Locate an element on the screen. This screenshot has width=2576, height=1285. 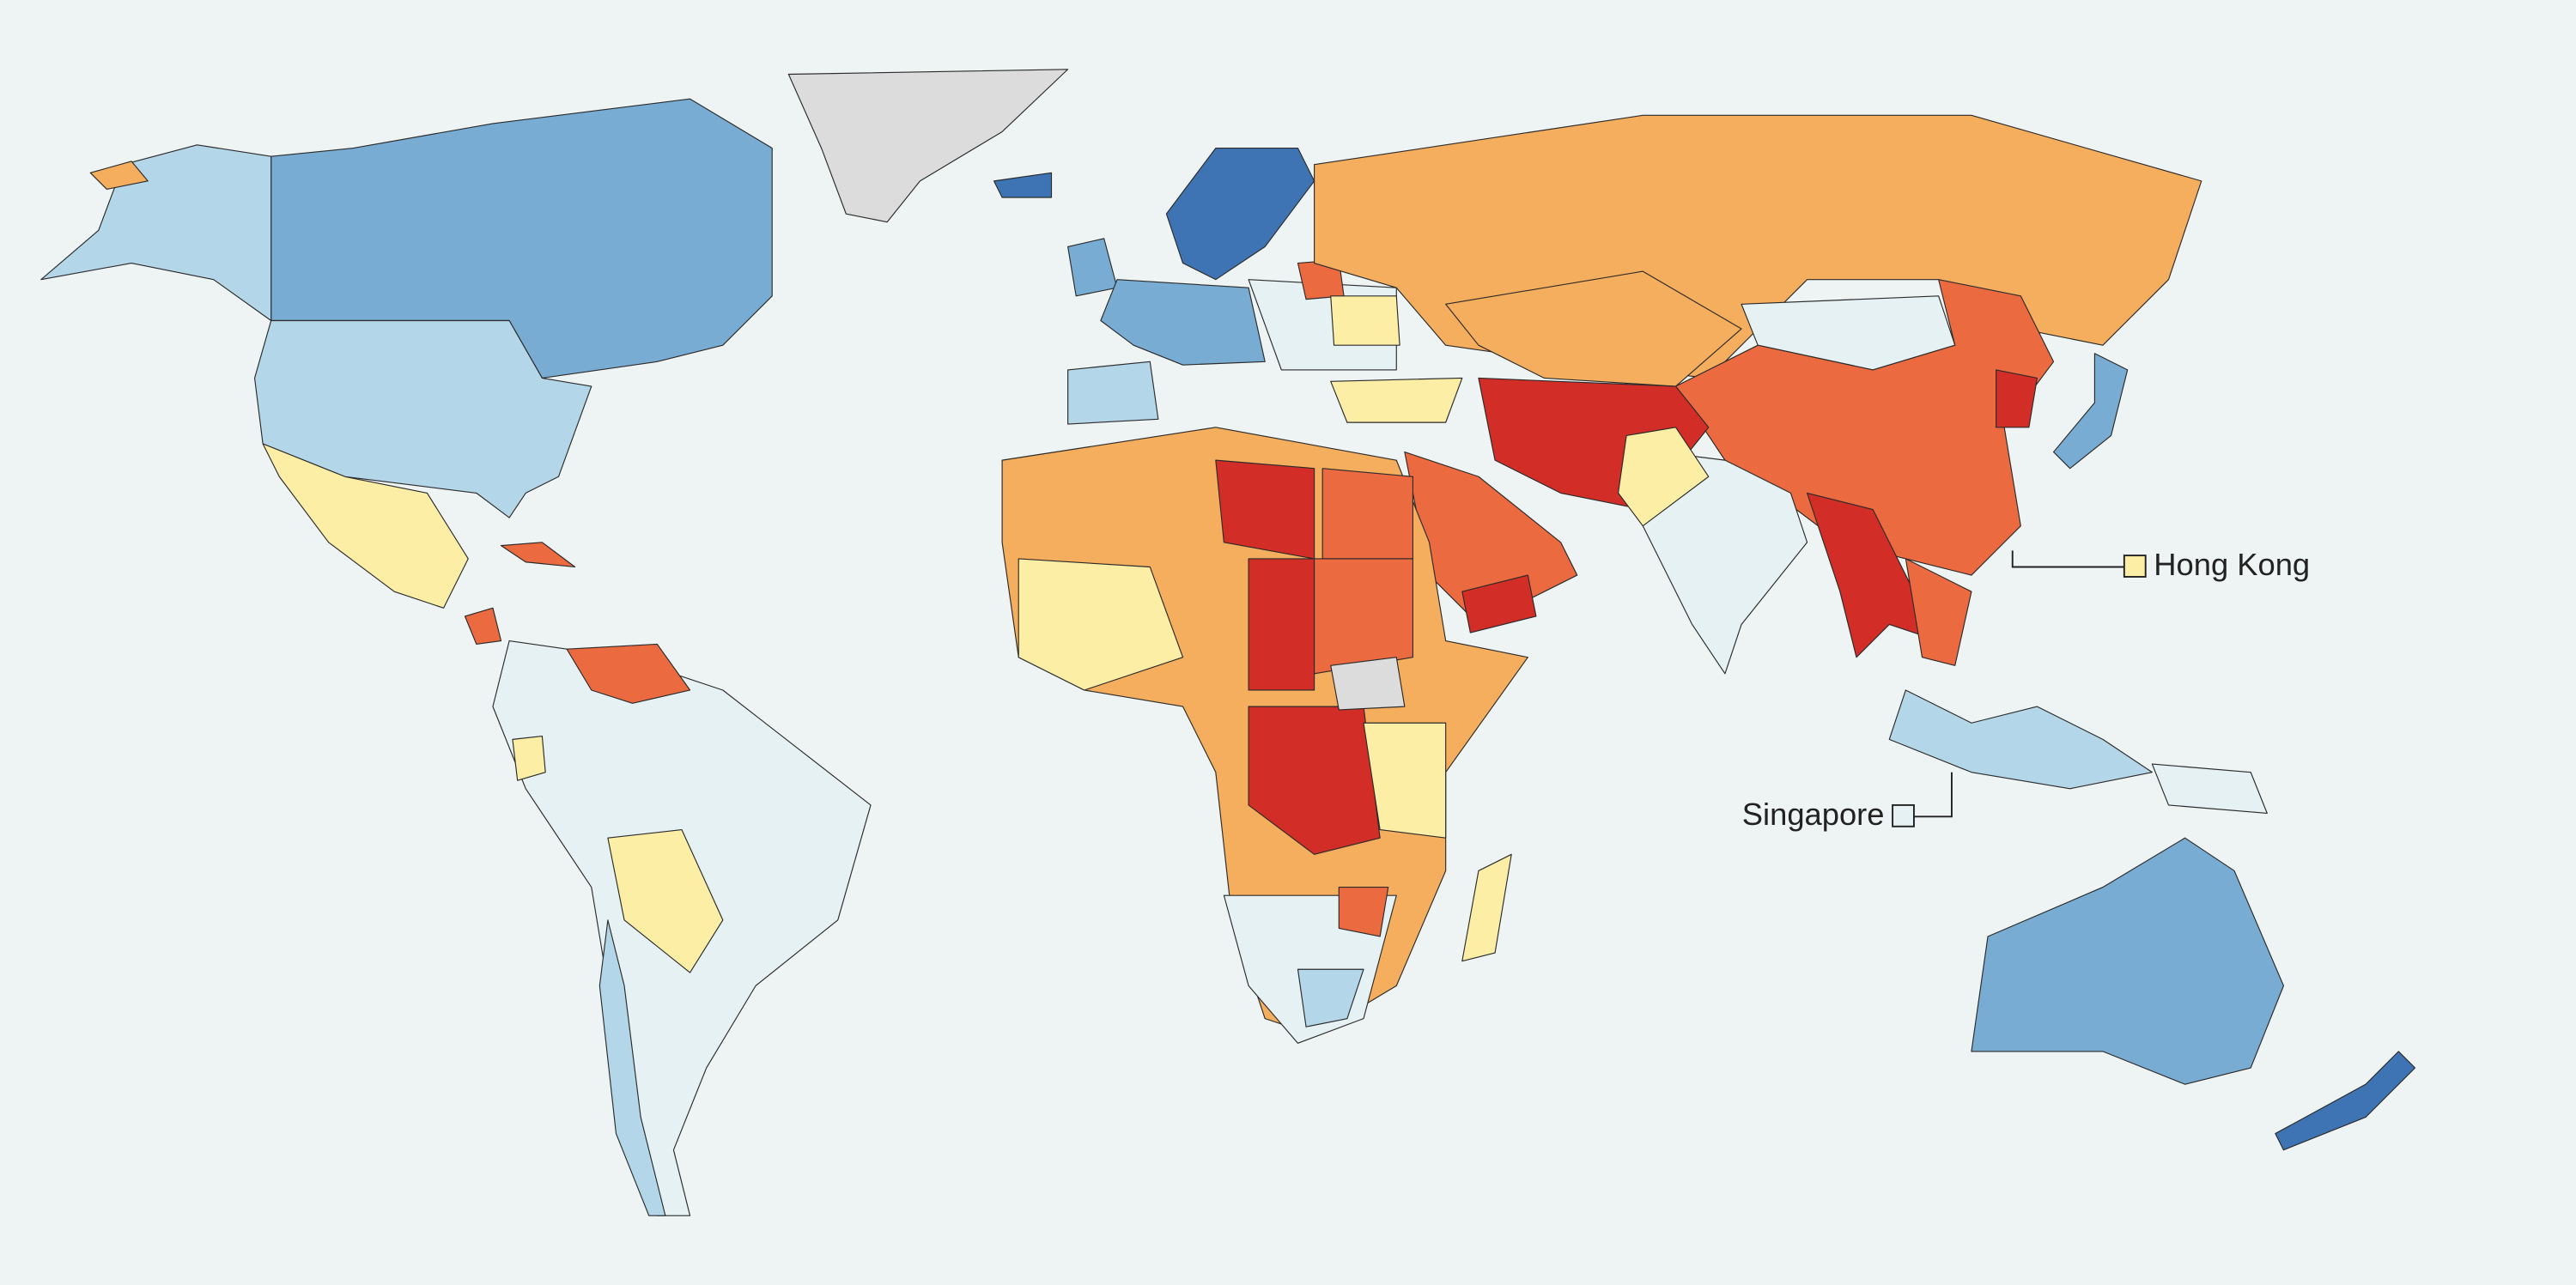
annotation-label: Hong Kong is located at coordinates (2232, 565).